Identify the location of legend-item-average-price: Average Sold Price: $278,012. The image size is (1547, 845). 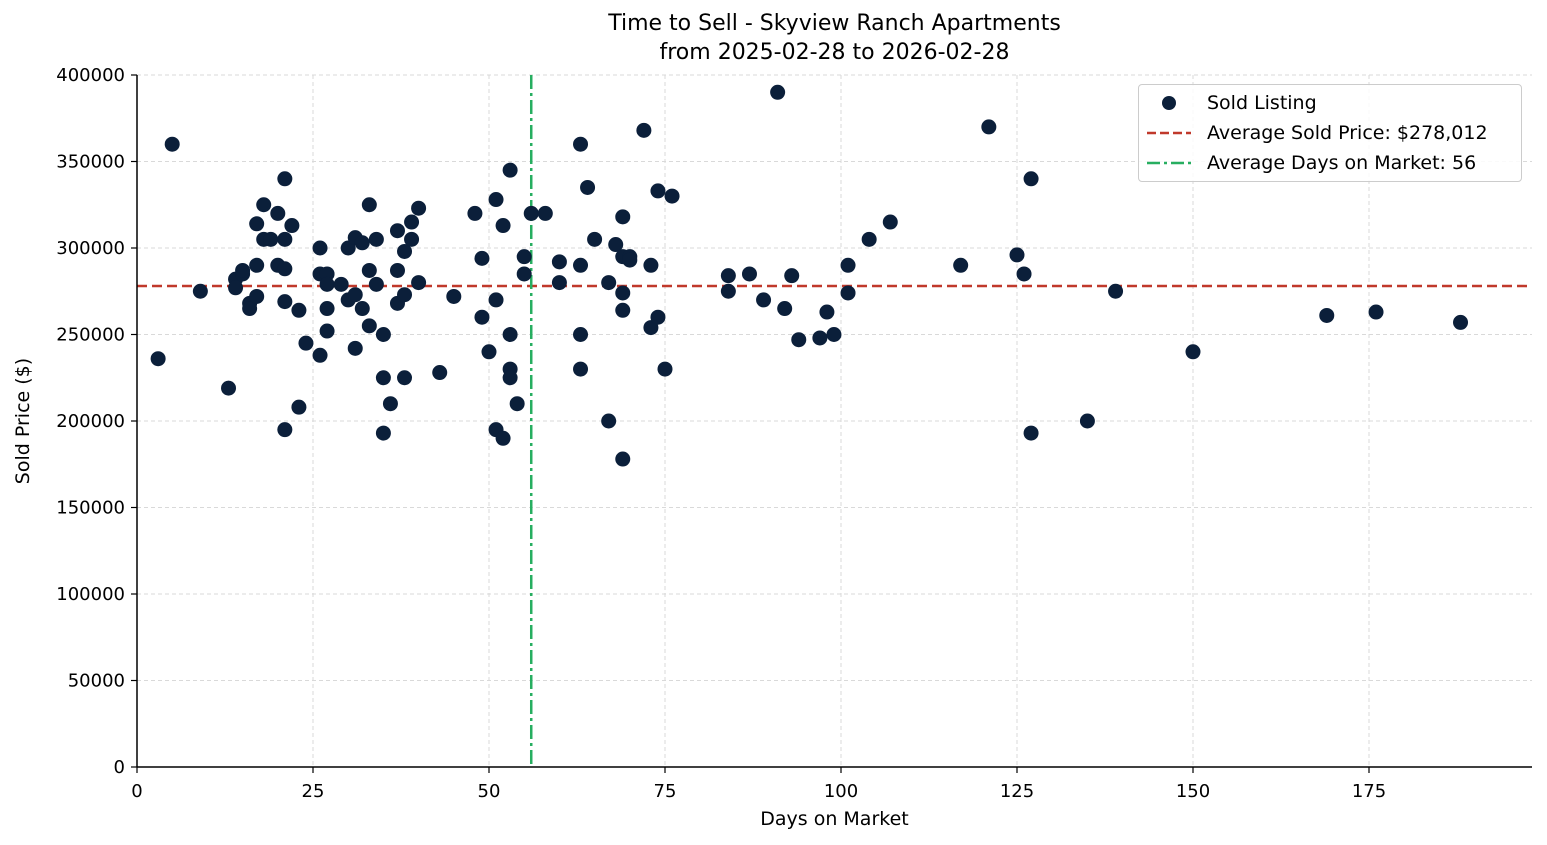
(1313, 133).